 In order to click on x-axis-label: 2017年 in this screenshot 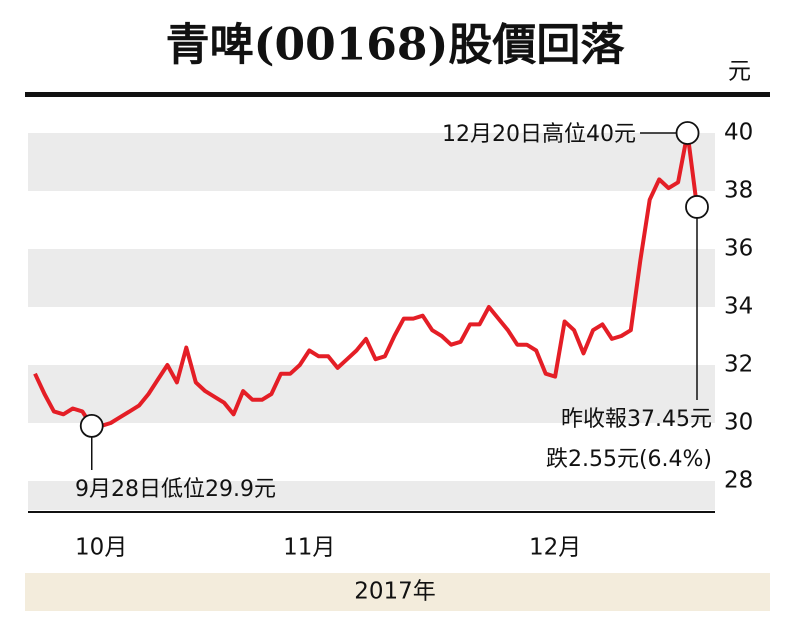, I will do `click(395, 592)`.